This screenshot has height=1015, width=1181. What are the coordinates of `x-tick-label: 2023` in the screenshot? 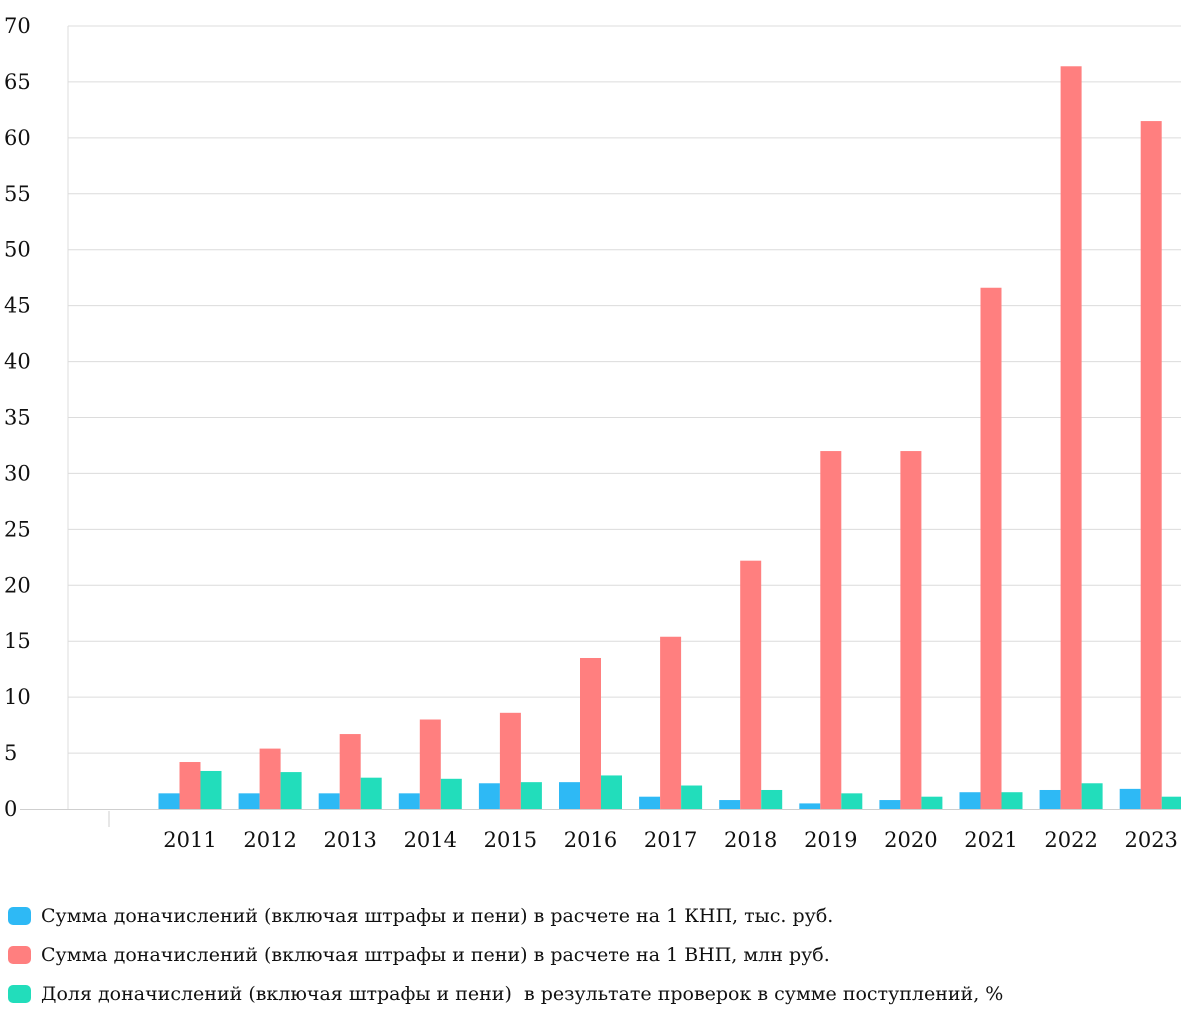 It's located at (1150, 840).